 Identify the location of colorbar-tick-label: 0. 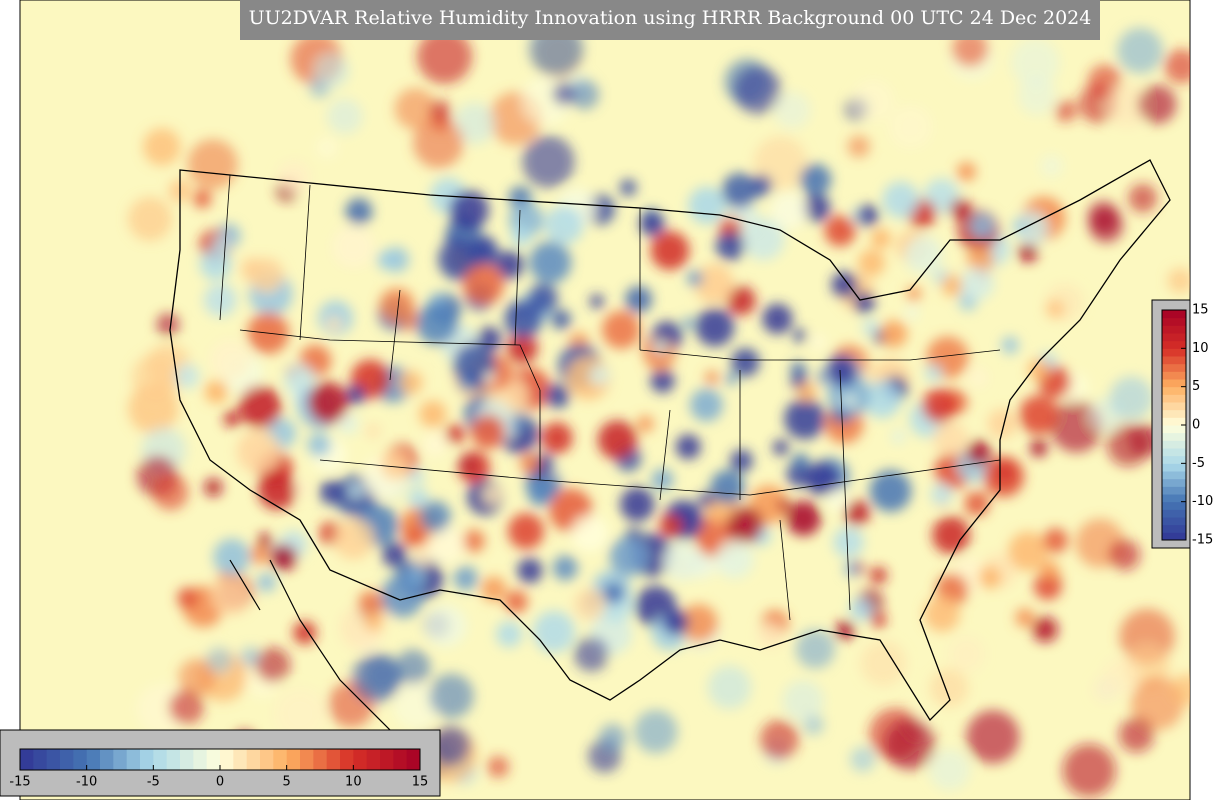
(220, 782).